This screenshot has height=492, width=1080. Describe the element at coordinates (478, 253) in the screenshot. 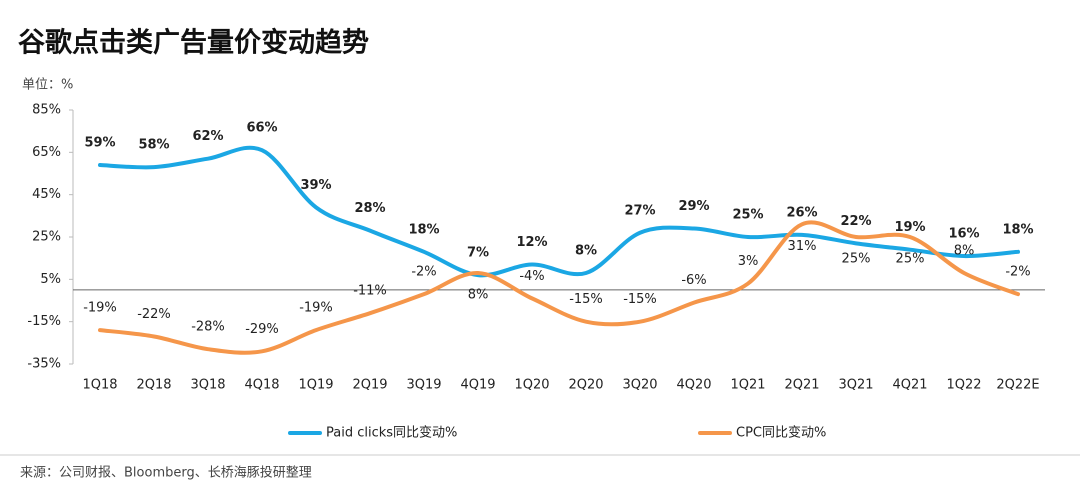

I see `data-label: 7%` at that location.